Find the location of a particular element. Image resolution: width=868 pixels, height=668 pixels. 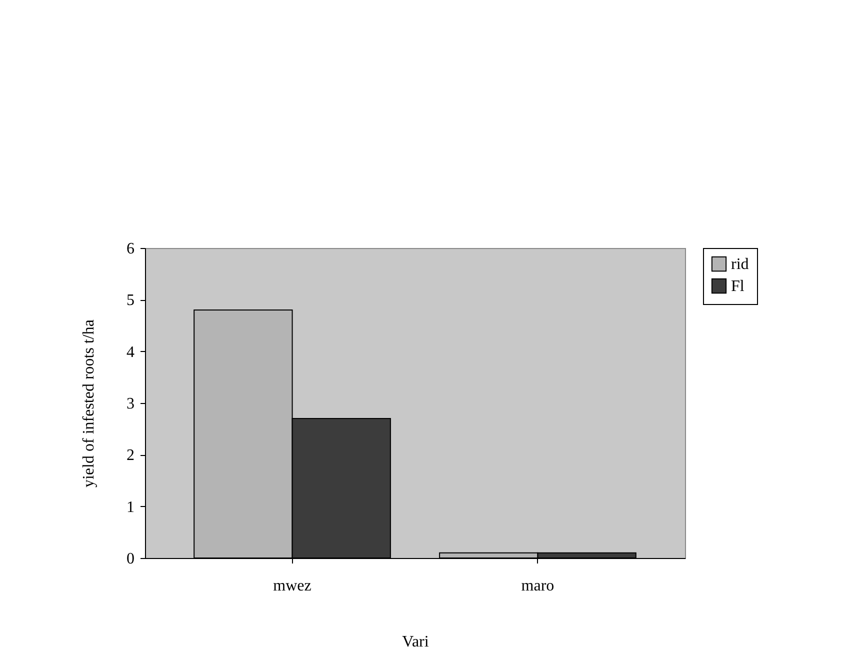

x-axis-title: Vari is located at coordinates (416, 642).